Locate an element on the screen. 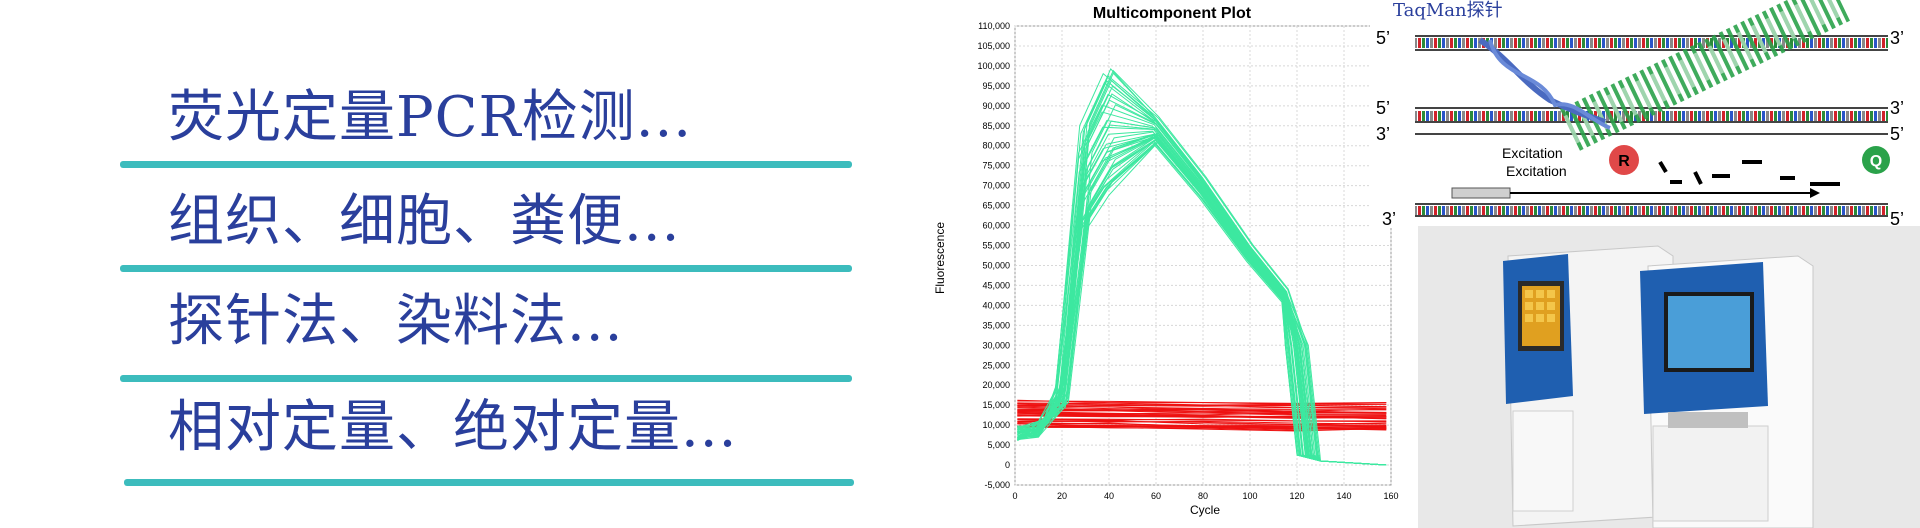 The height and width of the screenshot is (528, 1920). y-tick-label: 30,000 is located at coordinates (996, 345).